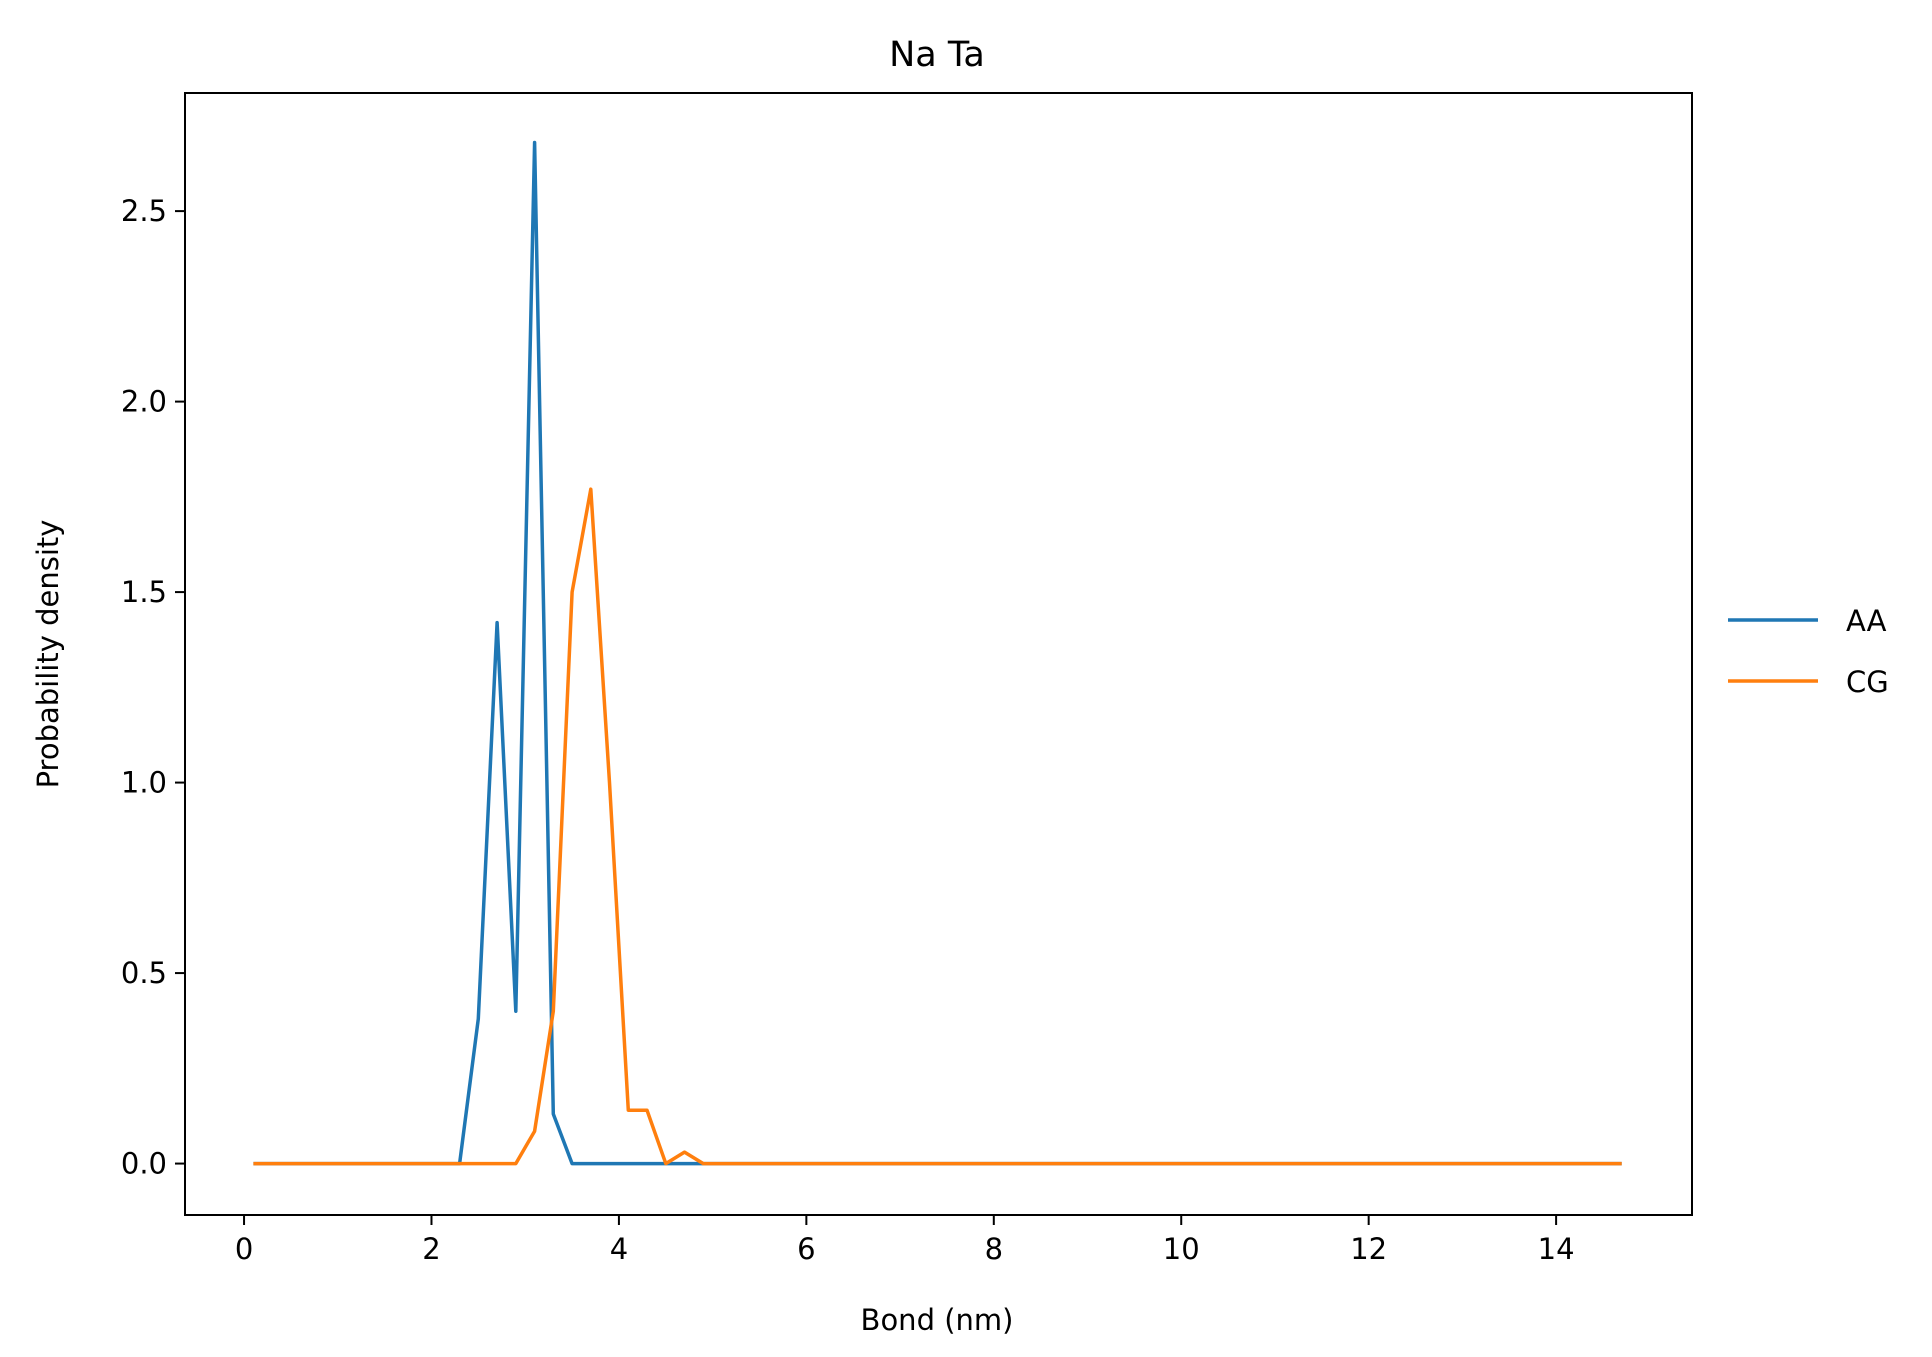  I want to click on legend: AA CG, so click(1808, 651).